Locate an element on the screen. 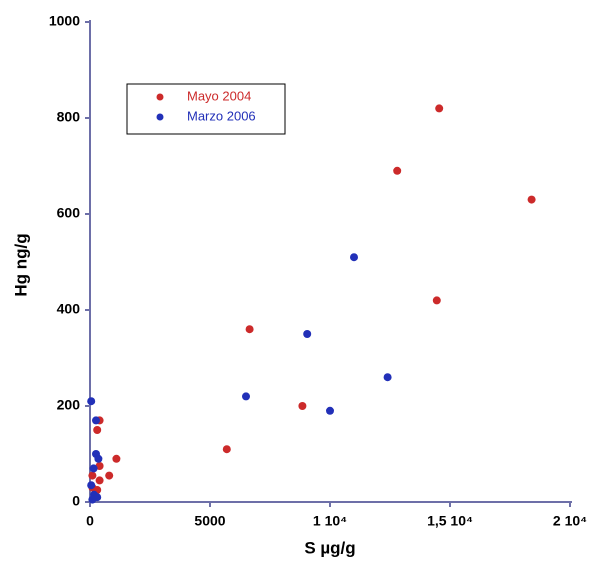 The width and height of the screenshot is (590, 561). x-axis-title: S µg/g is located at coordinates (329, 547).